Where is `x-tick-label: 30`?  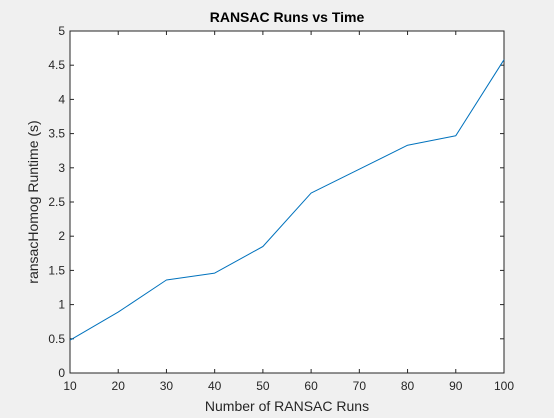
x-tick-label: 30 is located at coordinates (167, 386).